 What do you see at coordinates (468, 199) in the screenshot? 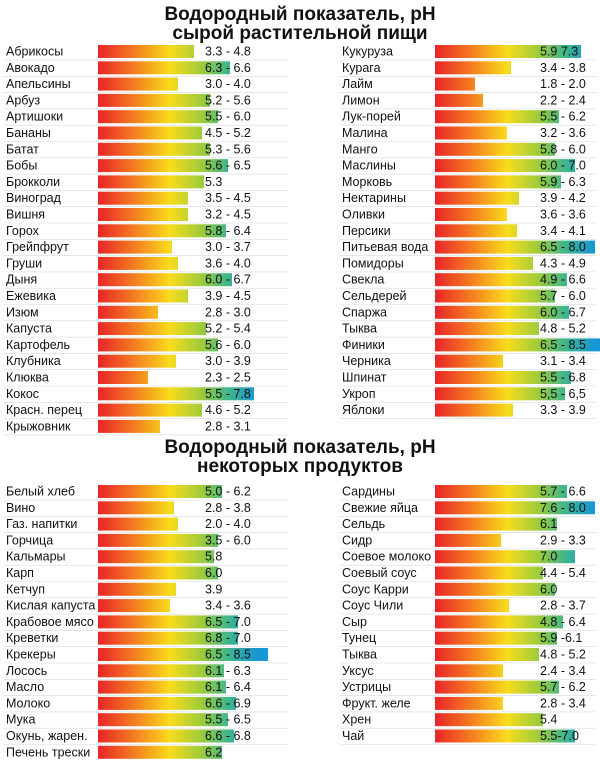
I see `chart-row: Нектарины 3.9 - 4.2` at bounding box center [468, 199].